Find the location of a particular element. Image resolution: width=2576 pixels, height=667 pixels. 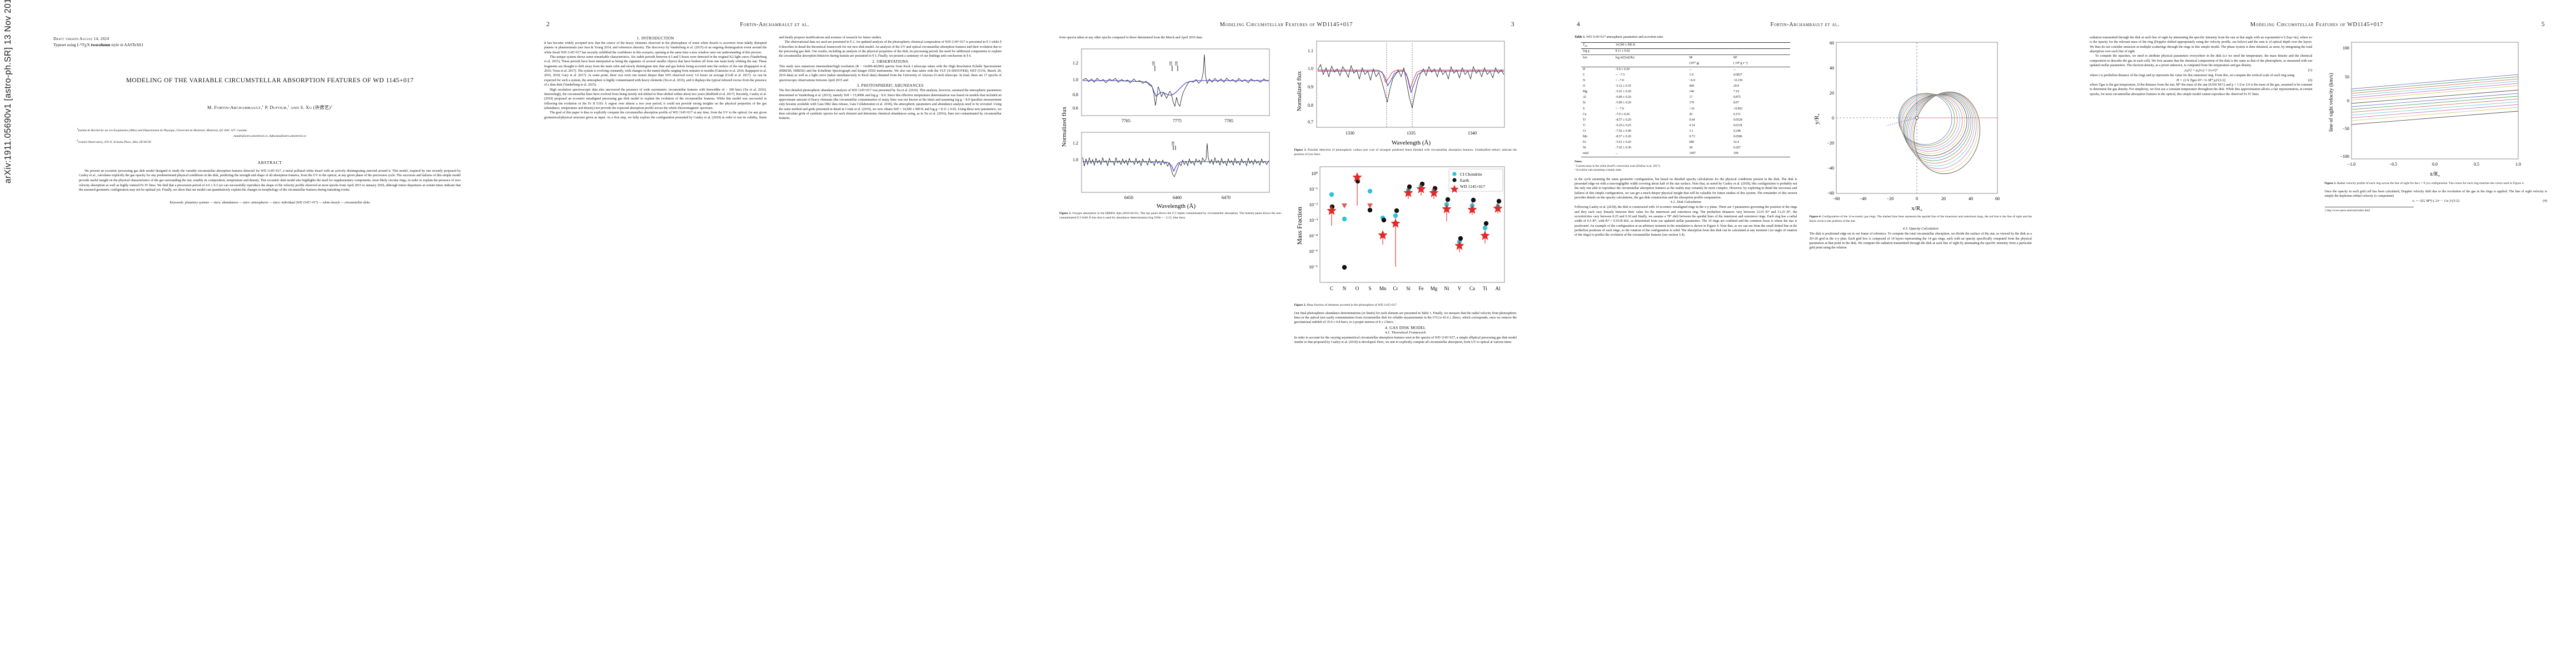

figure-5-label: Figure 5. is located at coordinates (2330, 183).